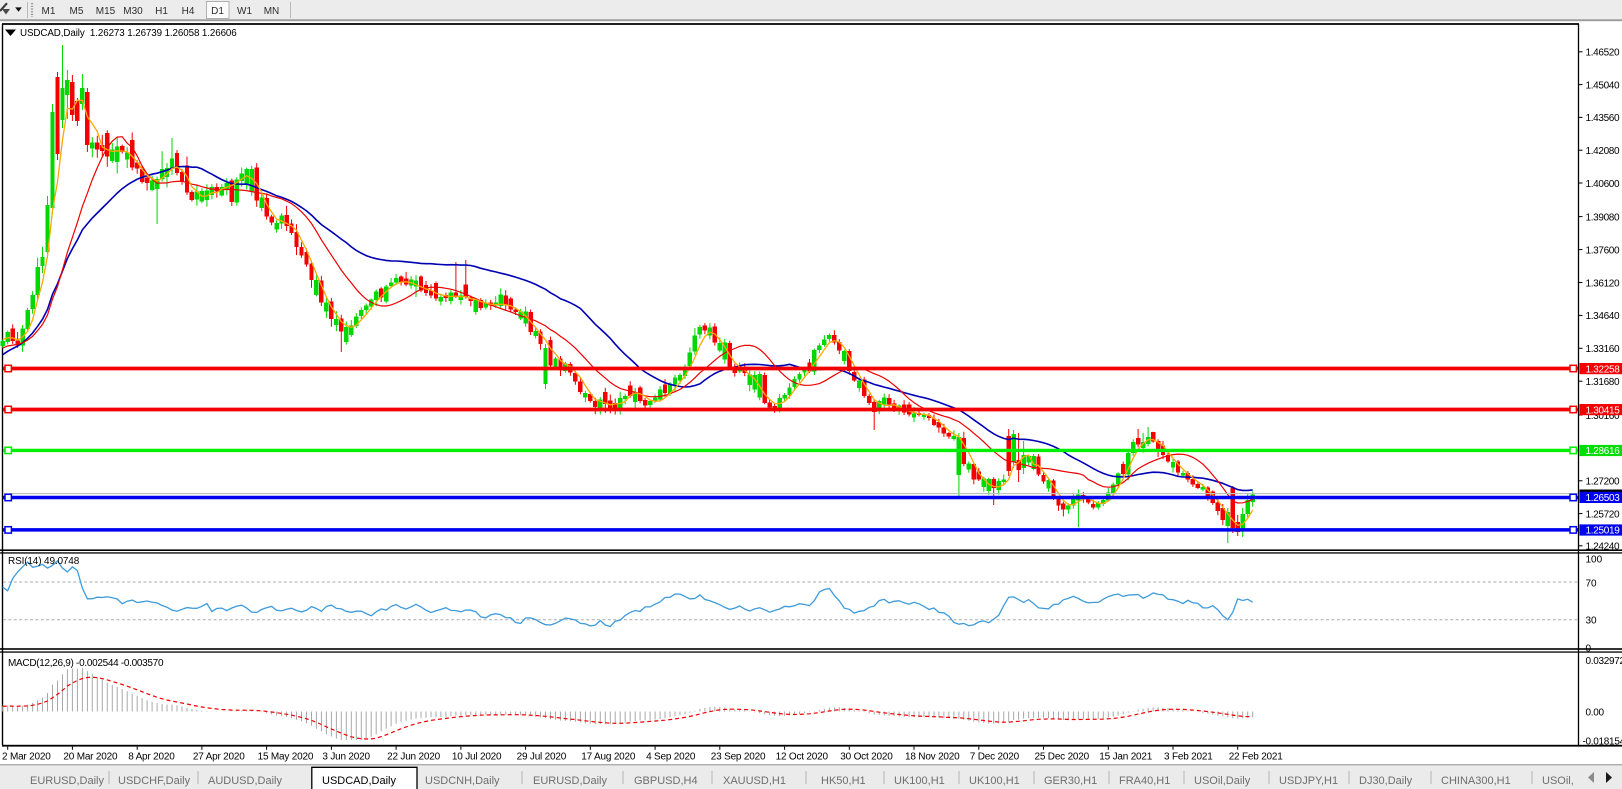  Describe the element at coordinates (1603, 53) in the screenshot. I see `svg-text: 1.46520` at that location.